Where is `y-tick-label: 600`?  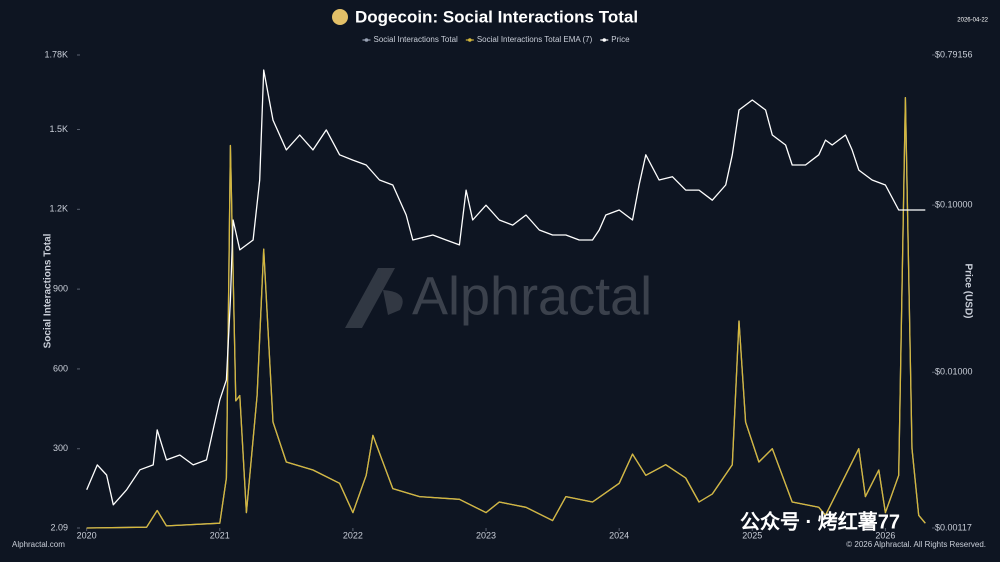 y-tick-label: 600 is located at coordinates (60, 368).